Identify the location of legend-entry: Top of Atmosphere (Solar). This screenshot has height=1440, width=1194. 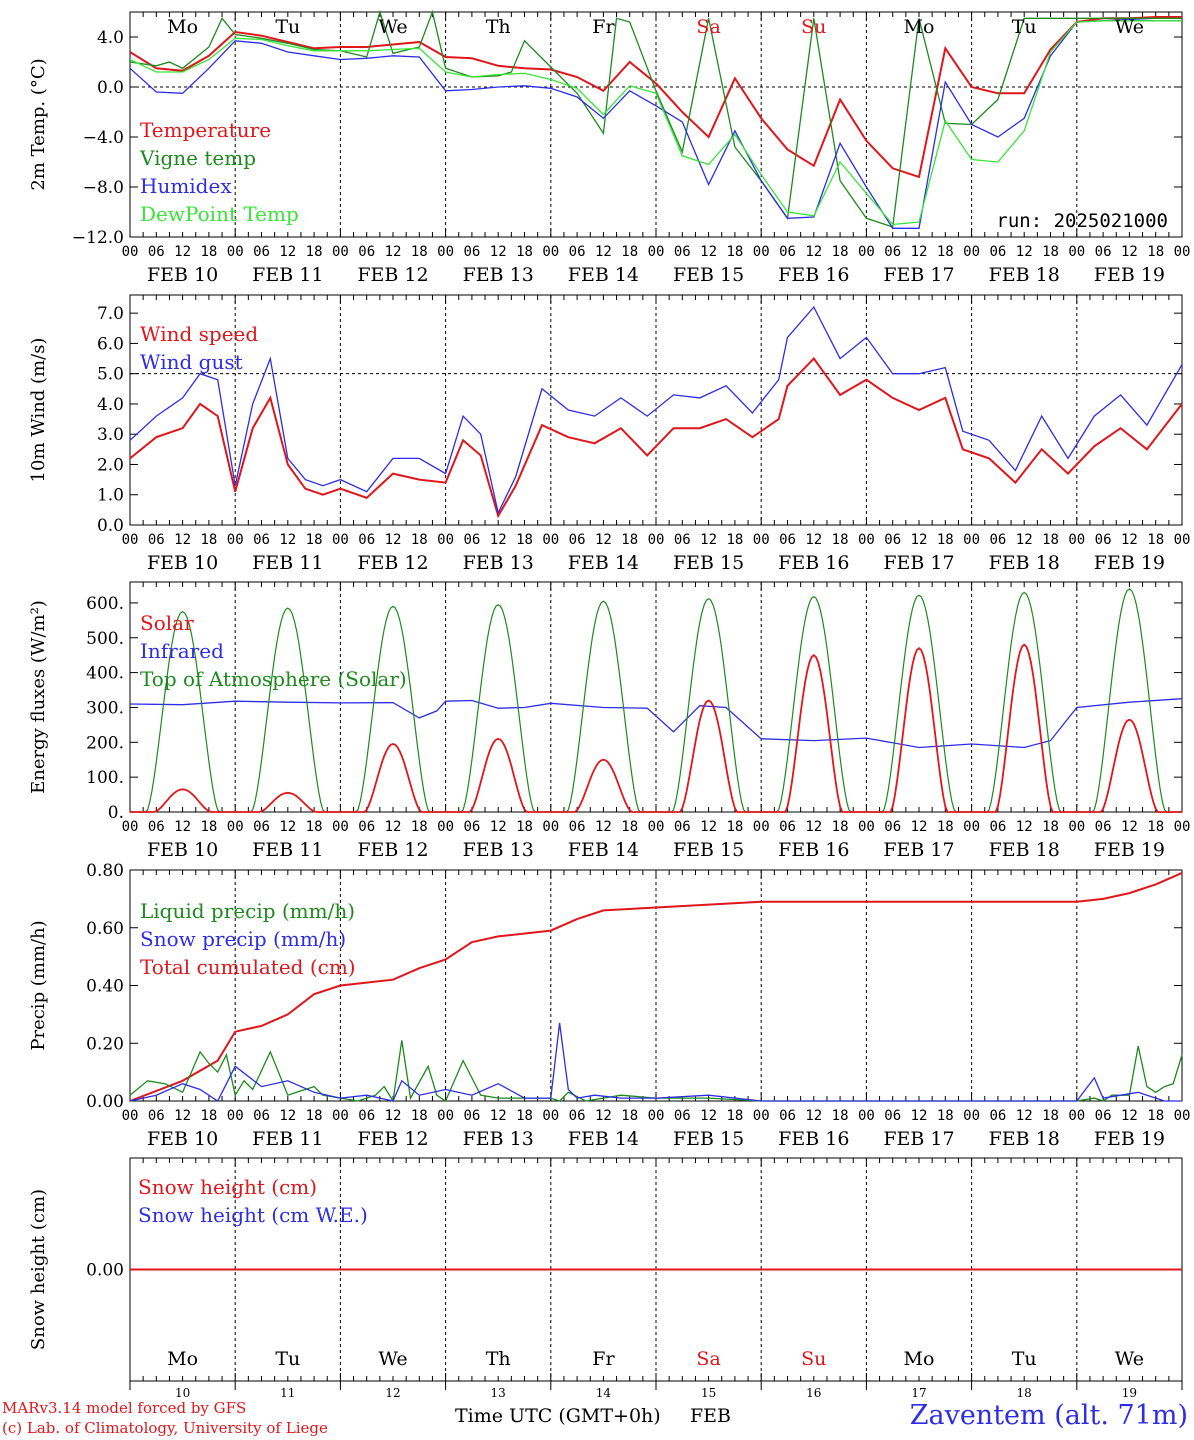
(273, 679).